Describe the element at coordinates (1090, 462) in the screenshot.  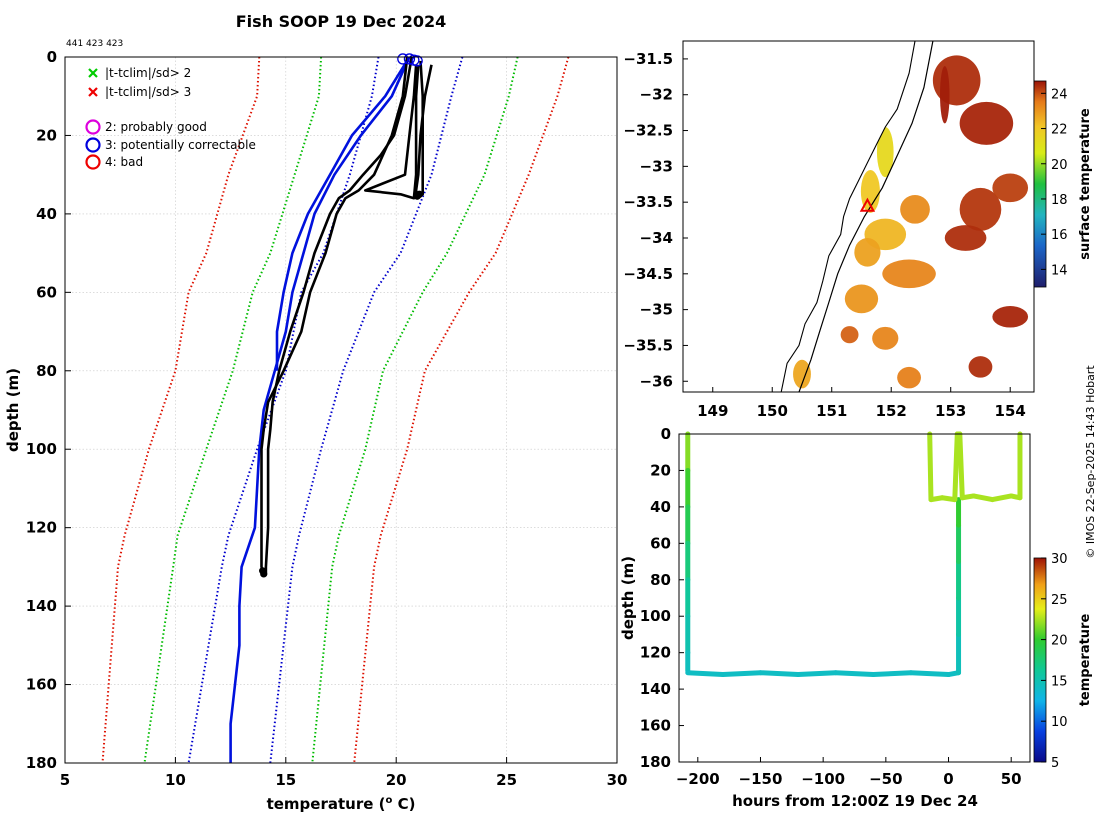
I see `credit-text: © IMOS 22-Sep-2025 14:43 Hobart` at that location.